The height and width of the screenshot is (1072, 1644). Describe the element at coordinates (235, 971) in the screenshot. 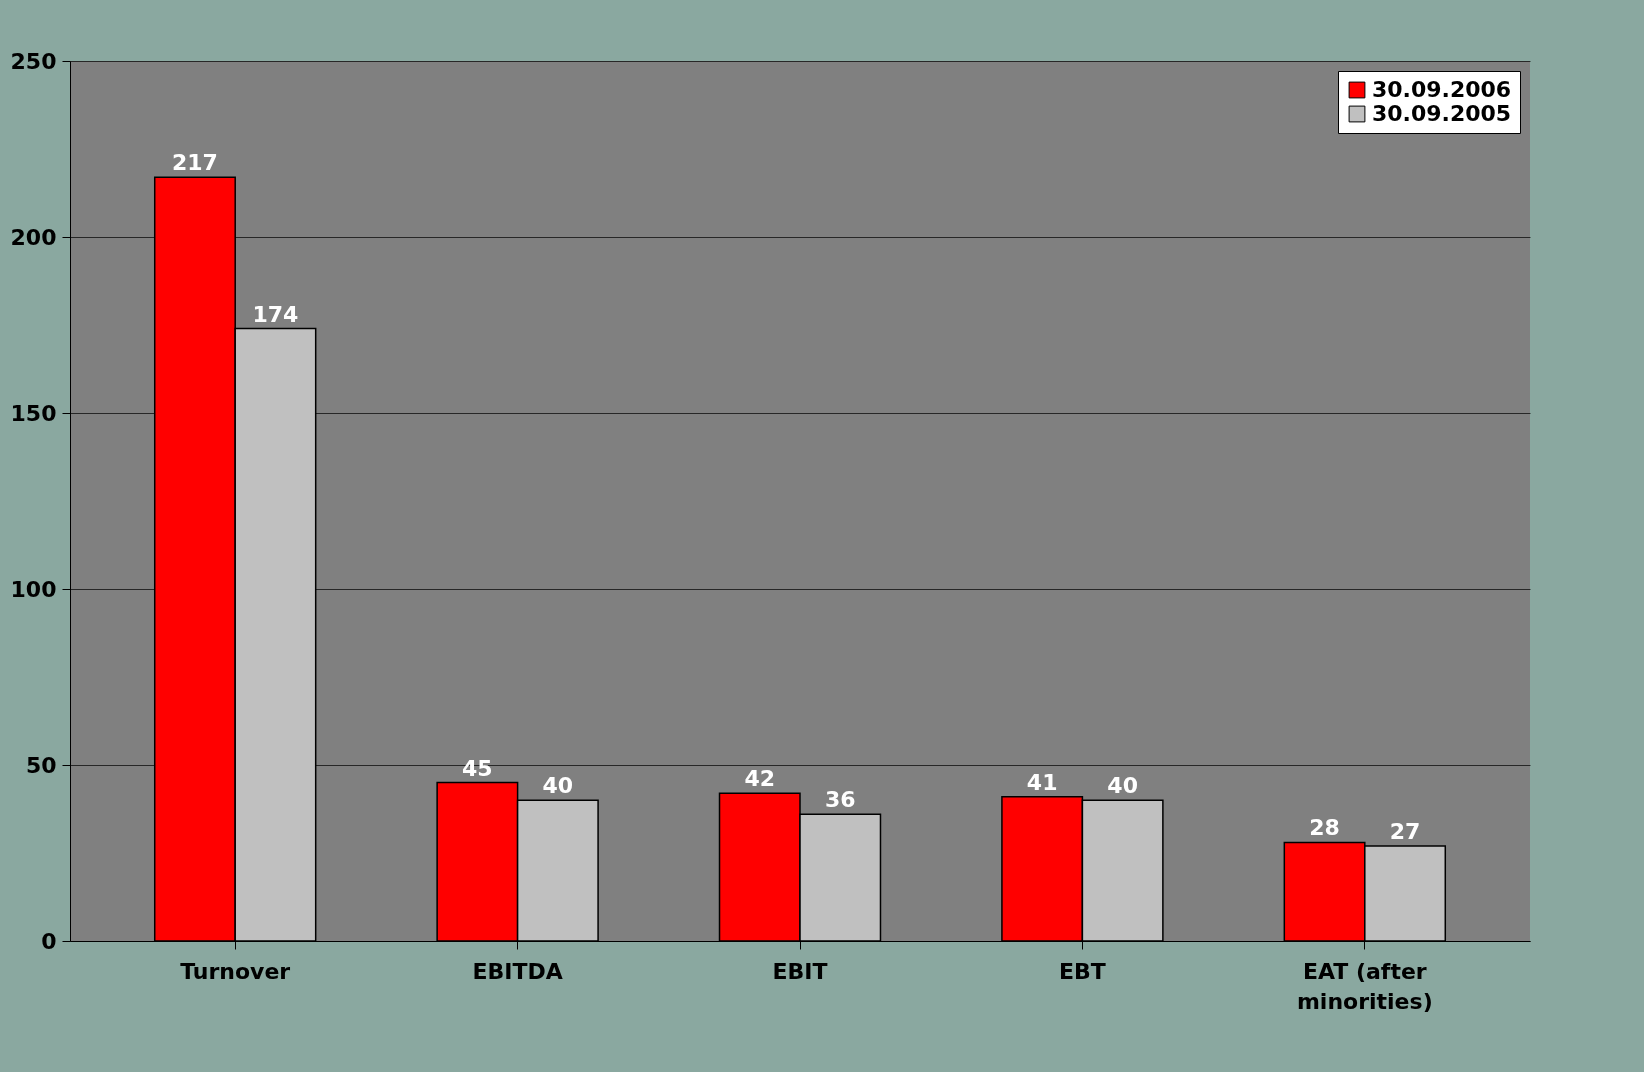

I see `x-tick-label: Turnover` at that location.